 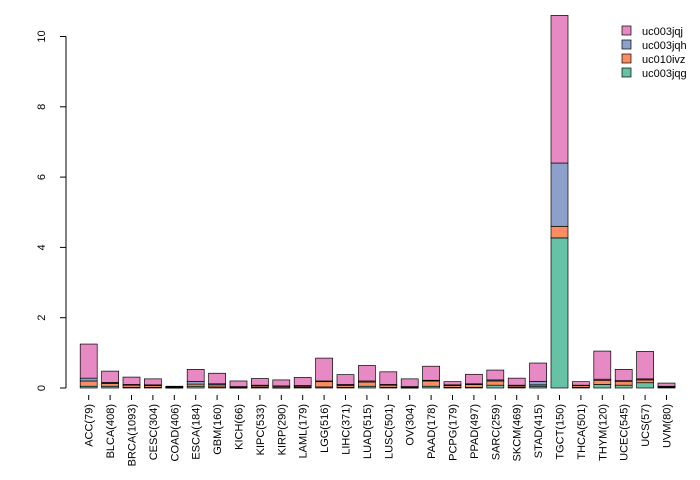 What do you see at coordinates (626, 72) in the screenshot?
I see `legend-swatch` at bounding box center [626, 72].